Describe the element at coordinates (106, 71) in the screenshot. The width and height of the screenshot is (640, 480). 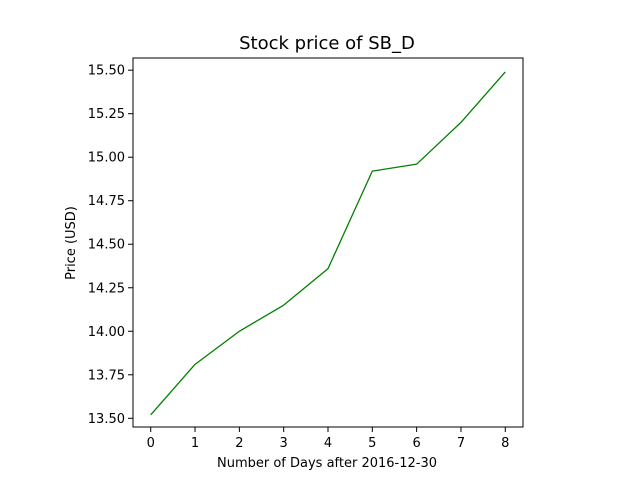
I see `y-tick-label: 15.50` at that location.